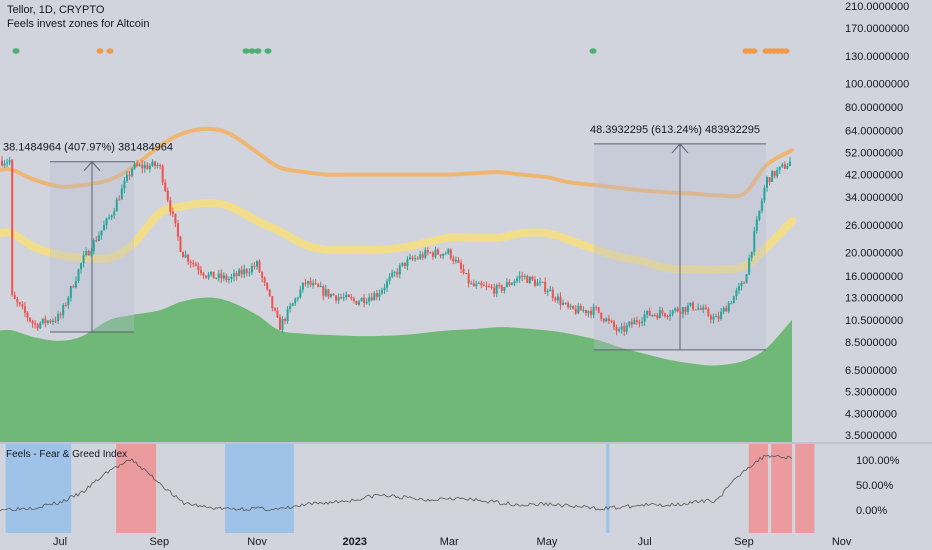 This screenshot has width=932, height=550. What do you see at coordinates (871, 343) in the screenshot?
I see `price-axis-label-14: 8.5000000` at bounding box center [871, 343].